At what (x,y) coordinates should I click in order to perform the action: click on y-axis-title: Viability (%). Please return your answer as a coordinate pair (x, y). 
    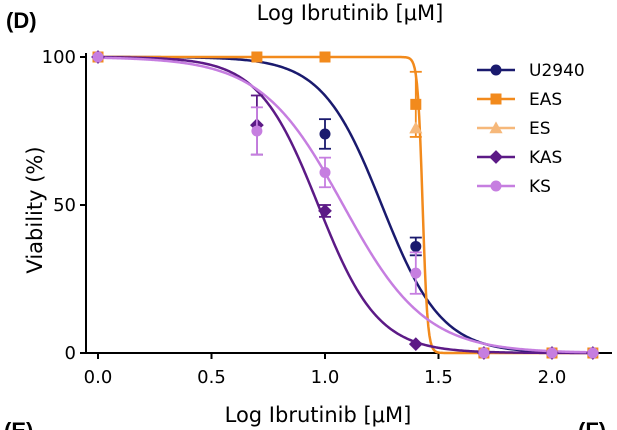
    Looking at the image, I should click on (35, 209).